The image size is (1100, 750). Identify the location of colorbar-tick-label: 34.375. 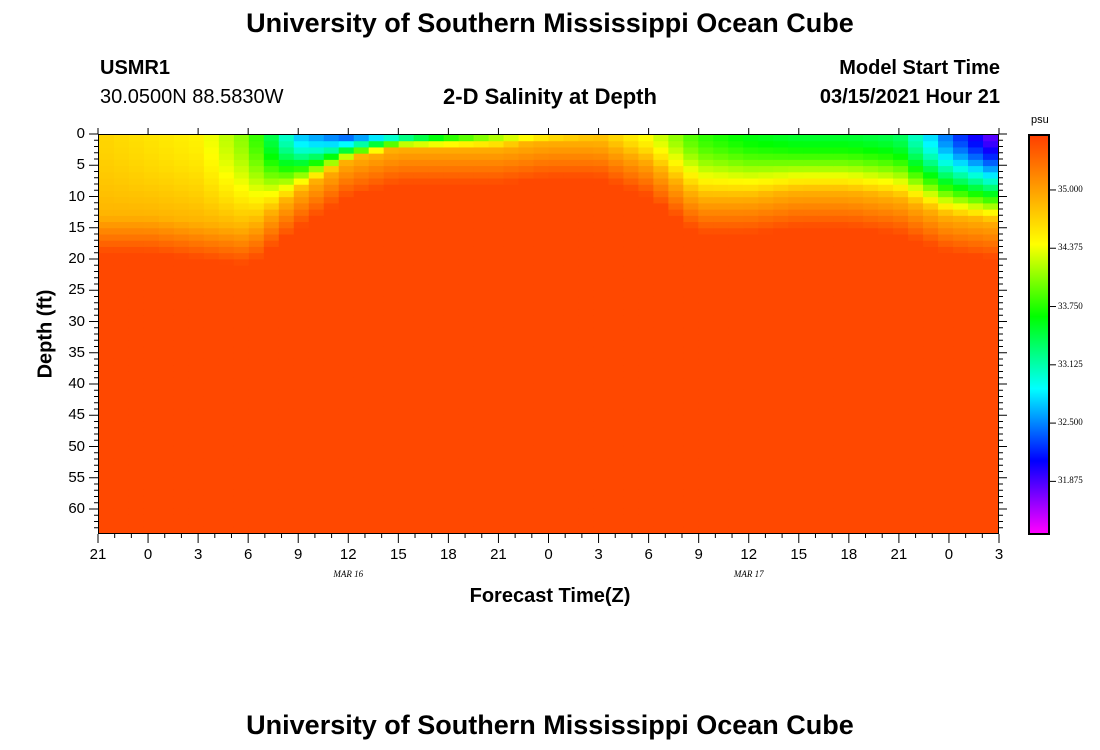
(1070, 247).